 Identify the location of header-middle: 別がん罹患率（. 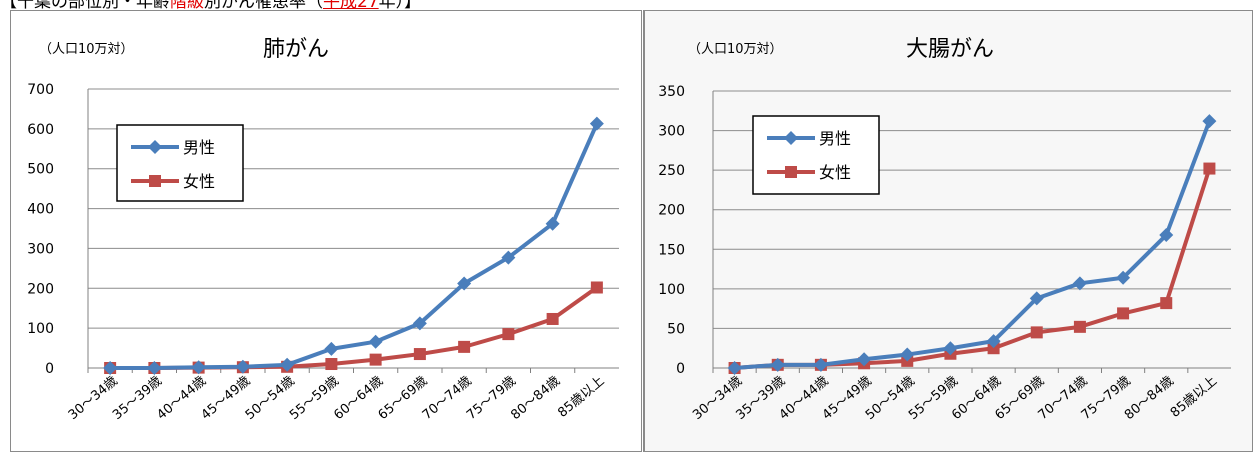
(263, 6).